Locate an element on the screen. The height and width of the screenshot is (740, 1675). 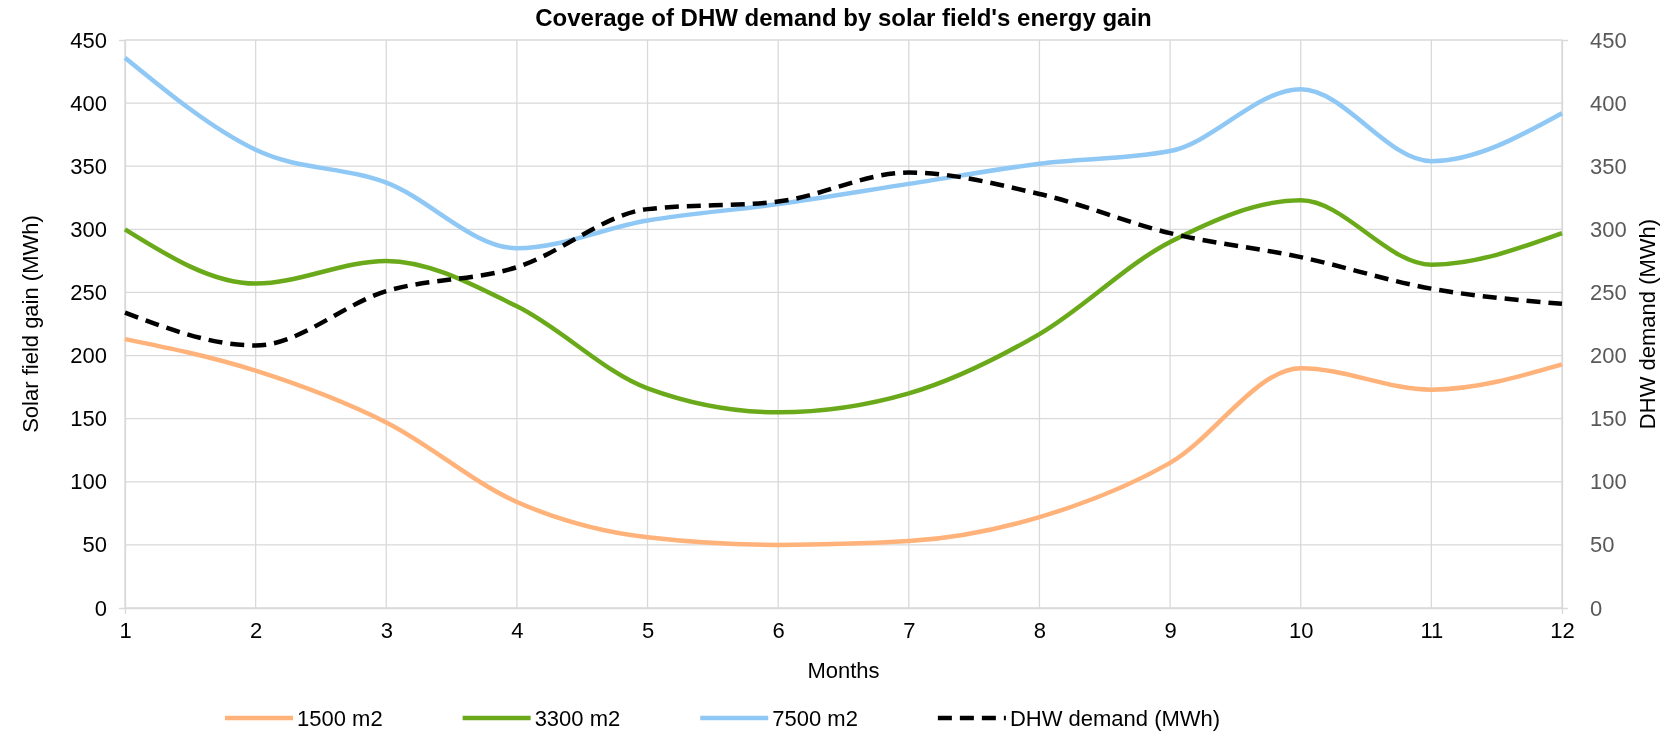
x-tick-label: 6 is located at coordinates (778, 630).